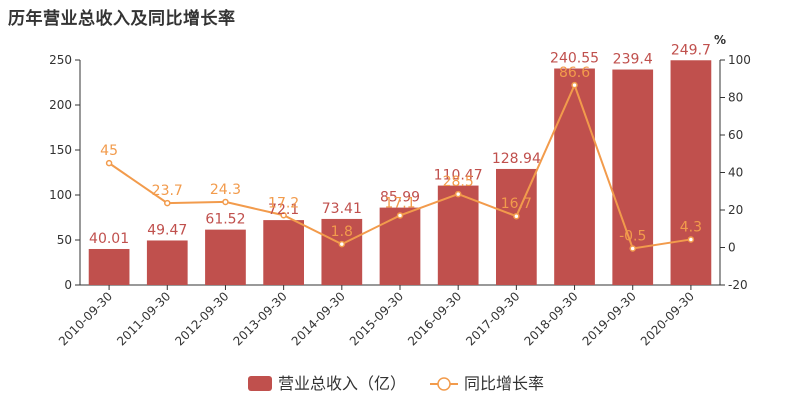  Describe the element at coordinates (342, 383) in the screenshot. I see `legend-bar-label: 营业总收入（亿）` at that location.